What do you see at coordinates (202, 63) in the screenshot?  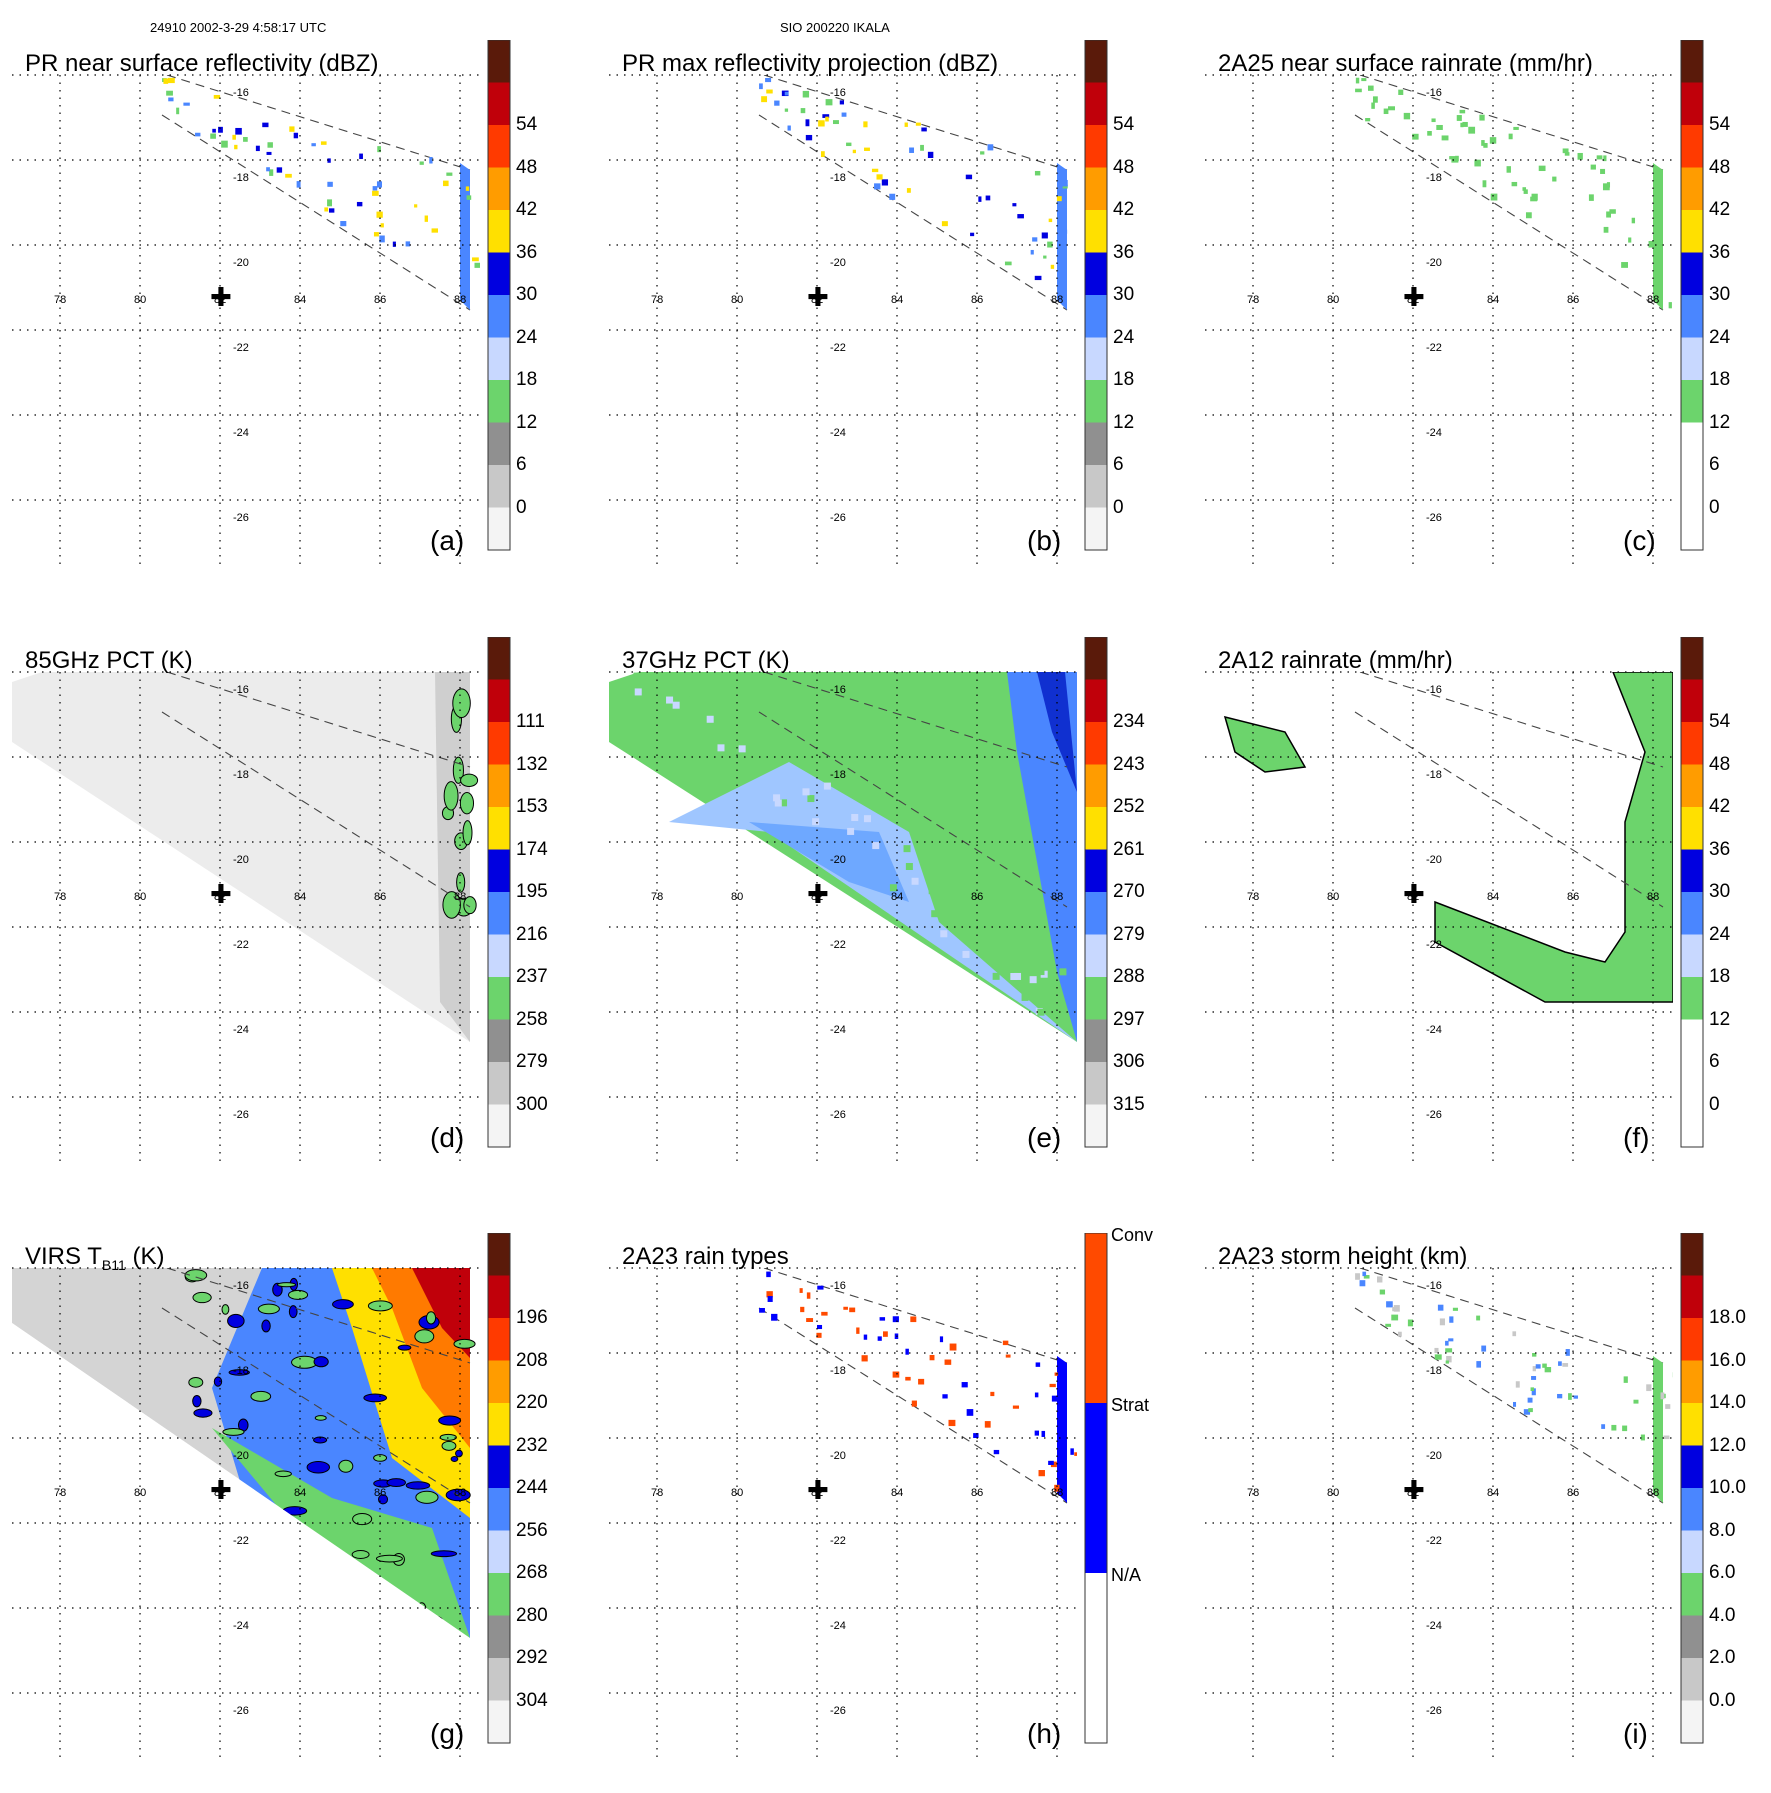 I see `panel-title: PR near surface reflectivity (dBZ)` at bounding box center [202, 63].